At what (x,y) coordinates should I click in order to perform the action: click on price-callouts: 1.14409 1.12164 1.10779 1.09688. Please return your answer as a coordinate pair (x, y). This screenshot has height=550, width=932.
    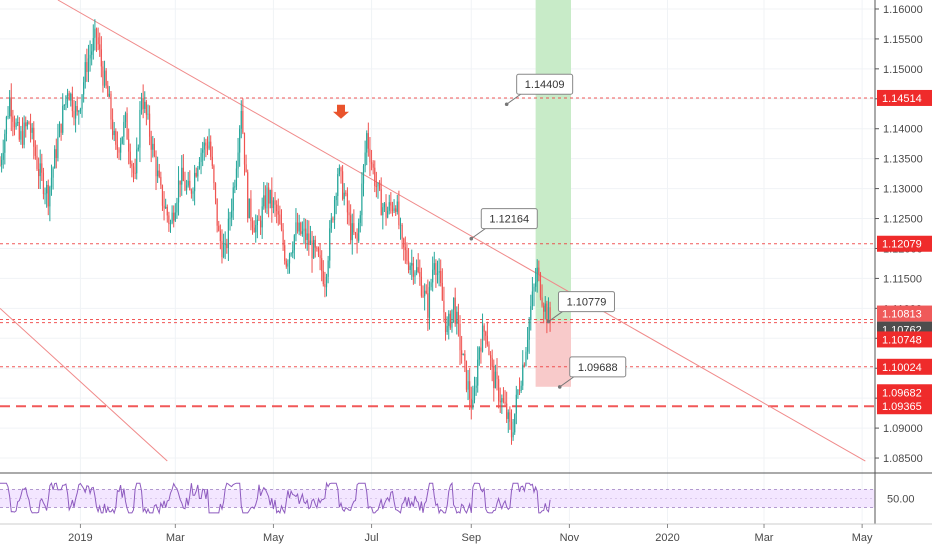
    Looking at the image, I should click on (548, 231).